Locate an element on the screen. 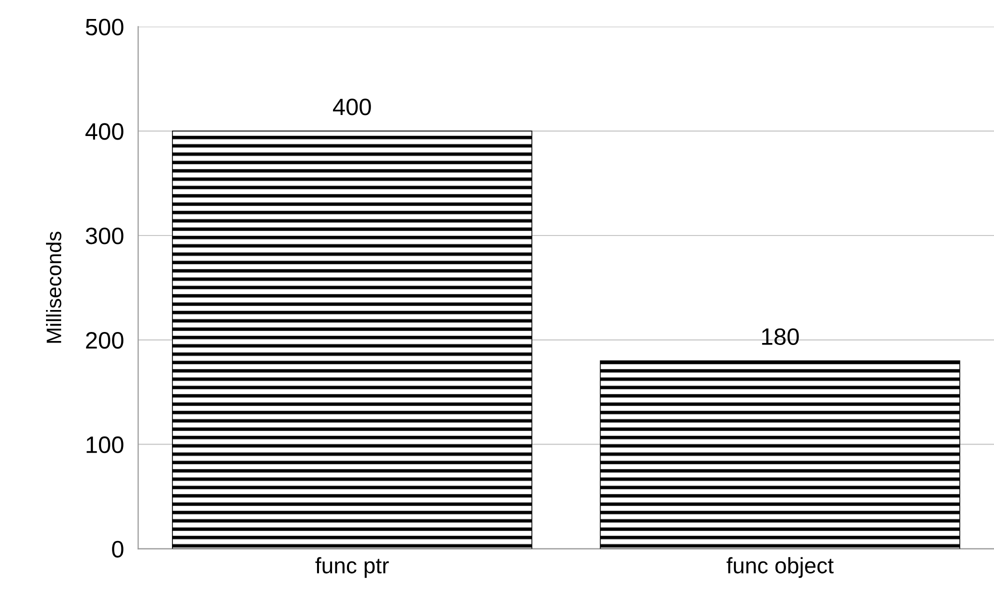 The image size is (994, 592). y-tick-label: 200 is located at coordinates (105, 340).